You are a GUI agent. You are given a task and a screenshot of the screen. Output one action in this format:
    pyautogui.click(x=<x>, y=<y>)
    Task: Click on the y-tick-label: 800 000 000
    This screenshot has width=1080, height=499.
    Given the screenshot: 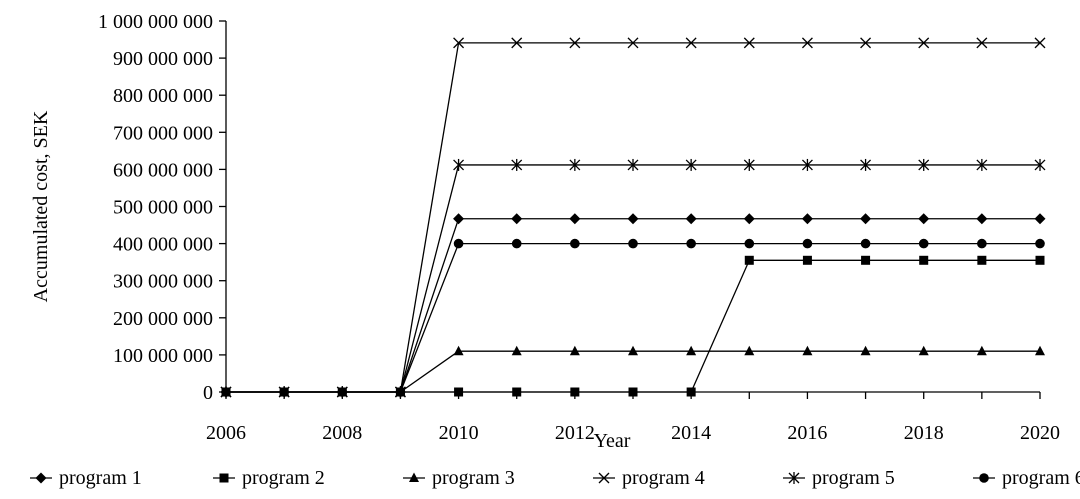 What is the action you would take?
    pyautogui.click(x=163, y=96)
    